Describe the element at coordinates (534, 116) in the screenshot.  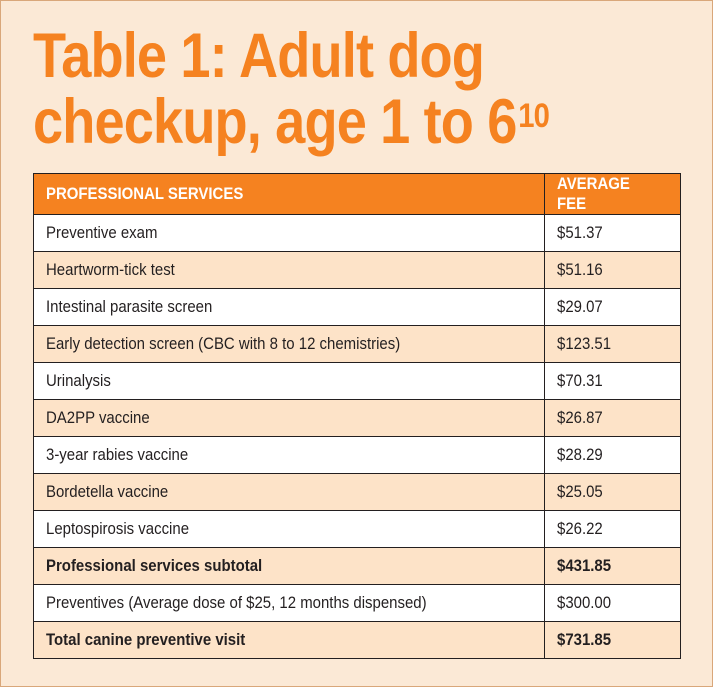
I see `title-footnote-ref: 10` at that location.